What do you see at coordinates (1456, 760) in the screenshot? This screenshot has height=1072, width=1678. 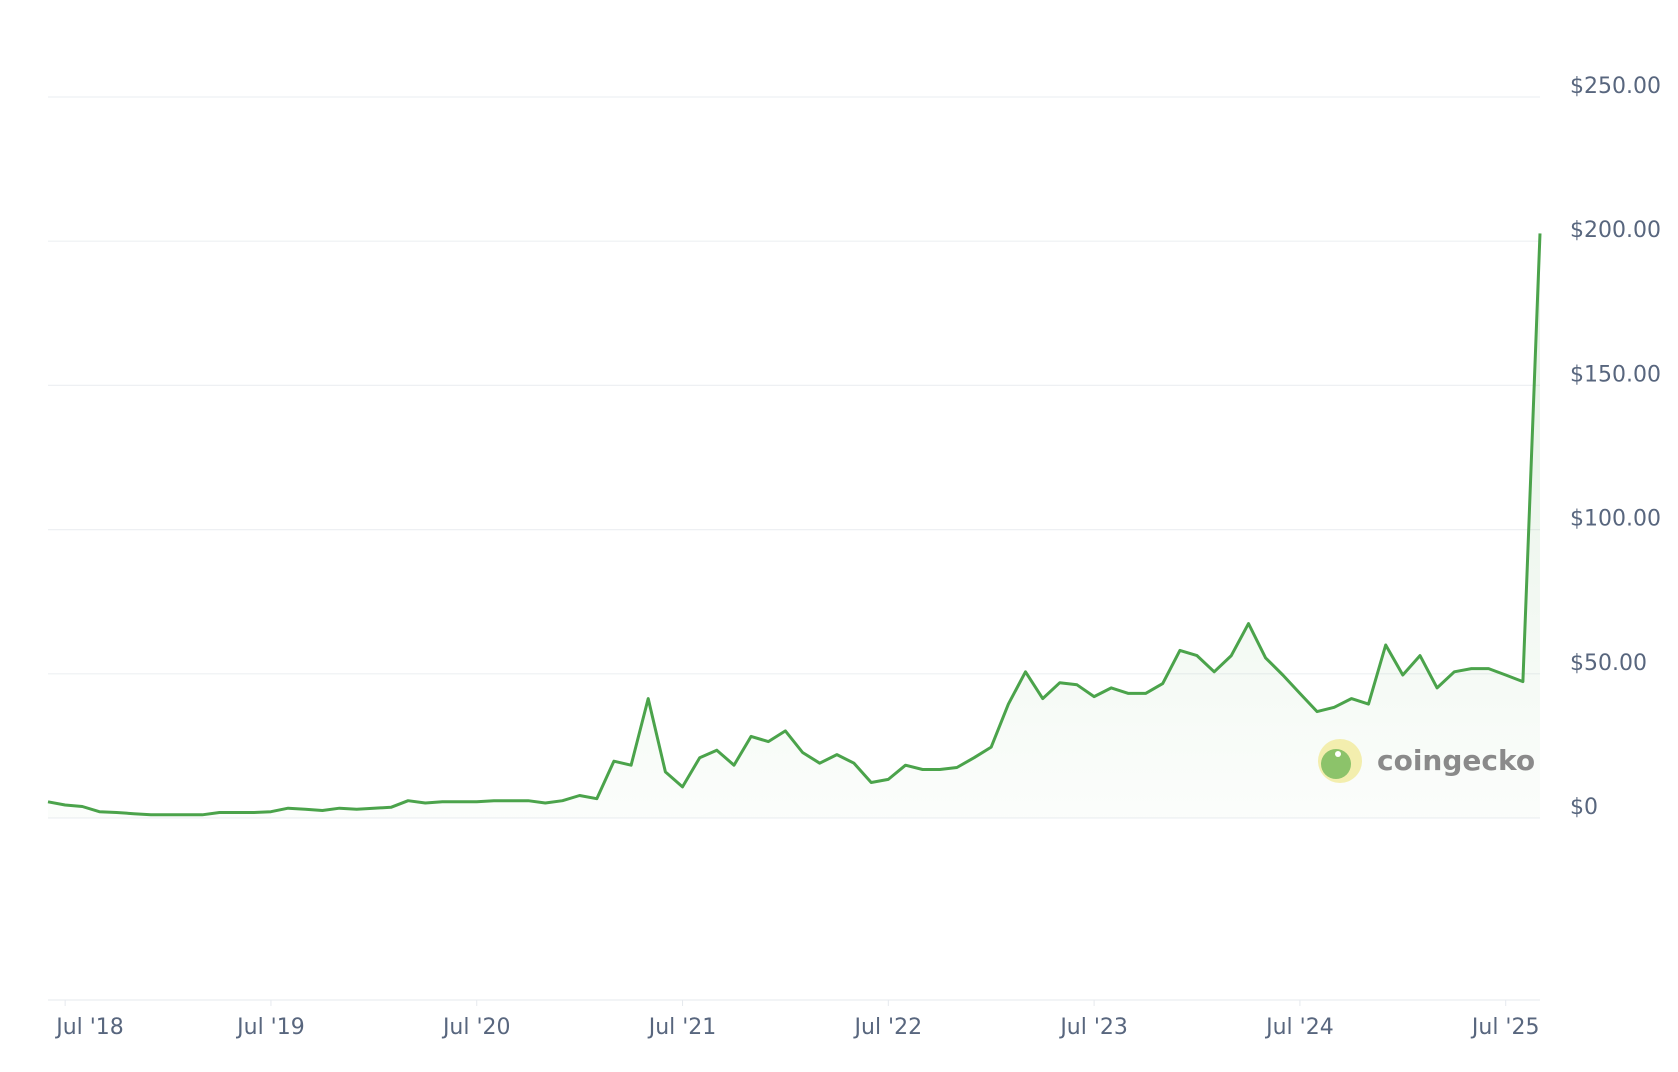 I see `watermark: coingecko` at bounding box center [1456, 760].